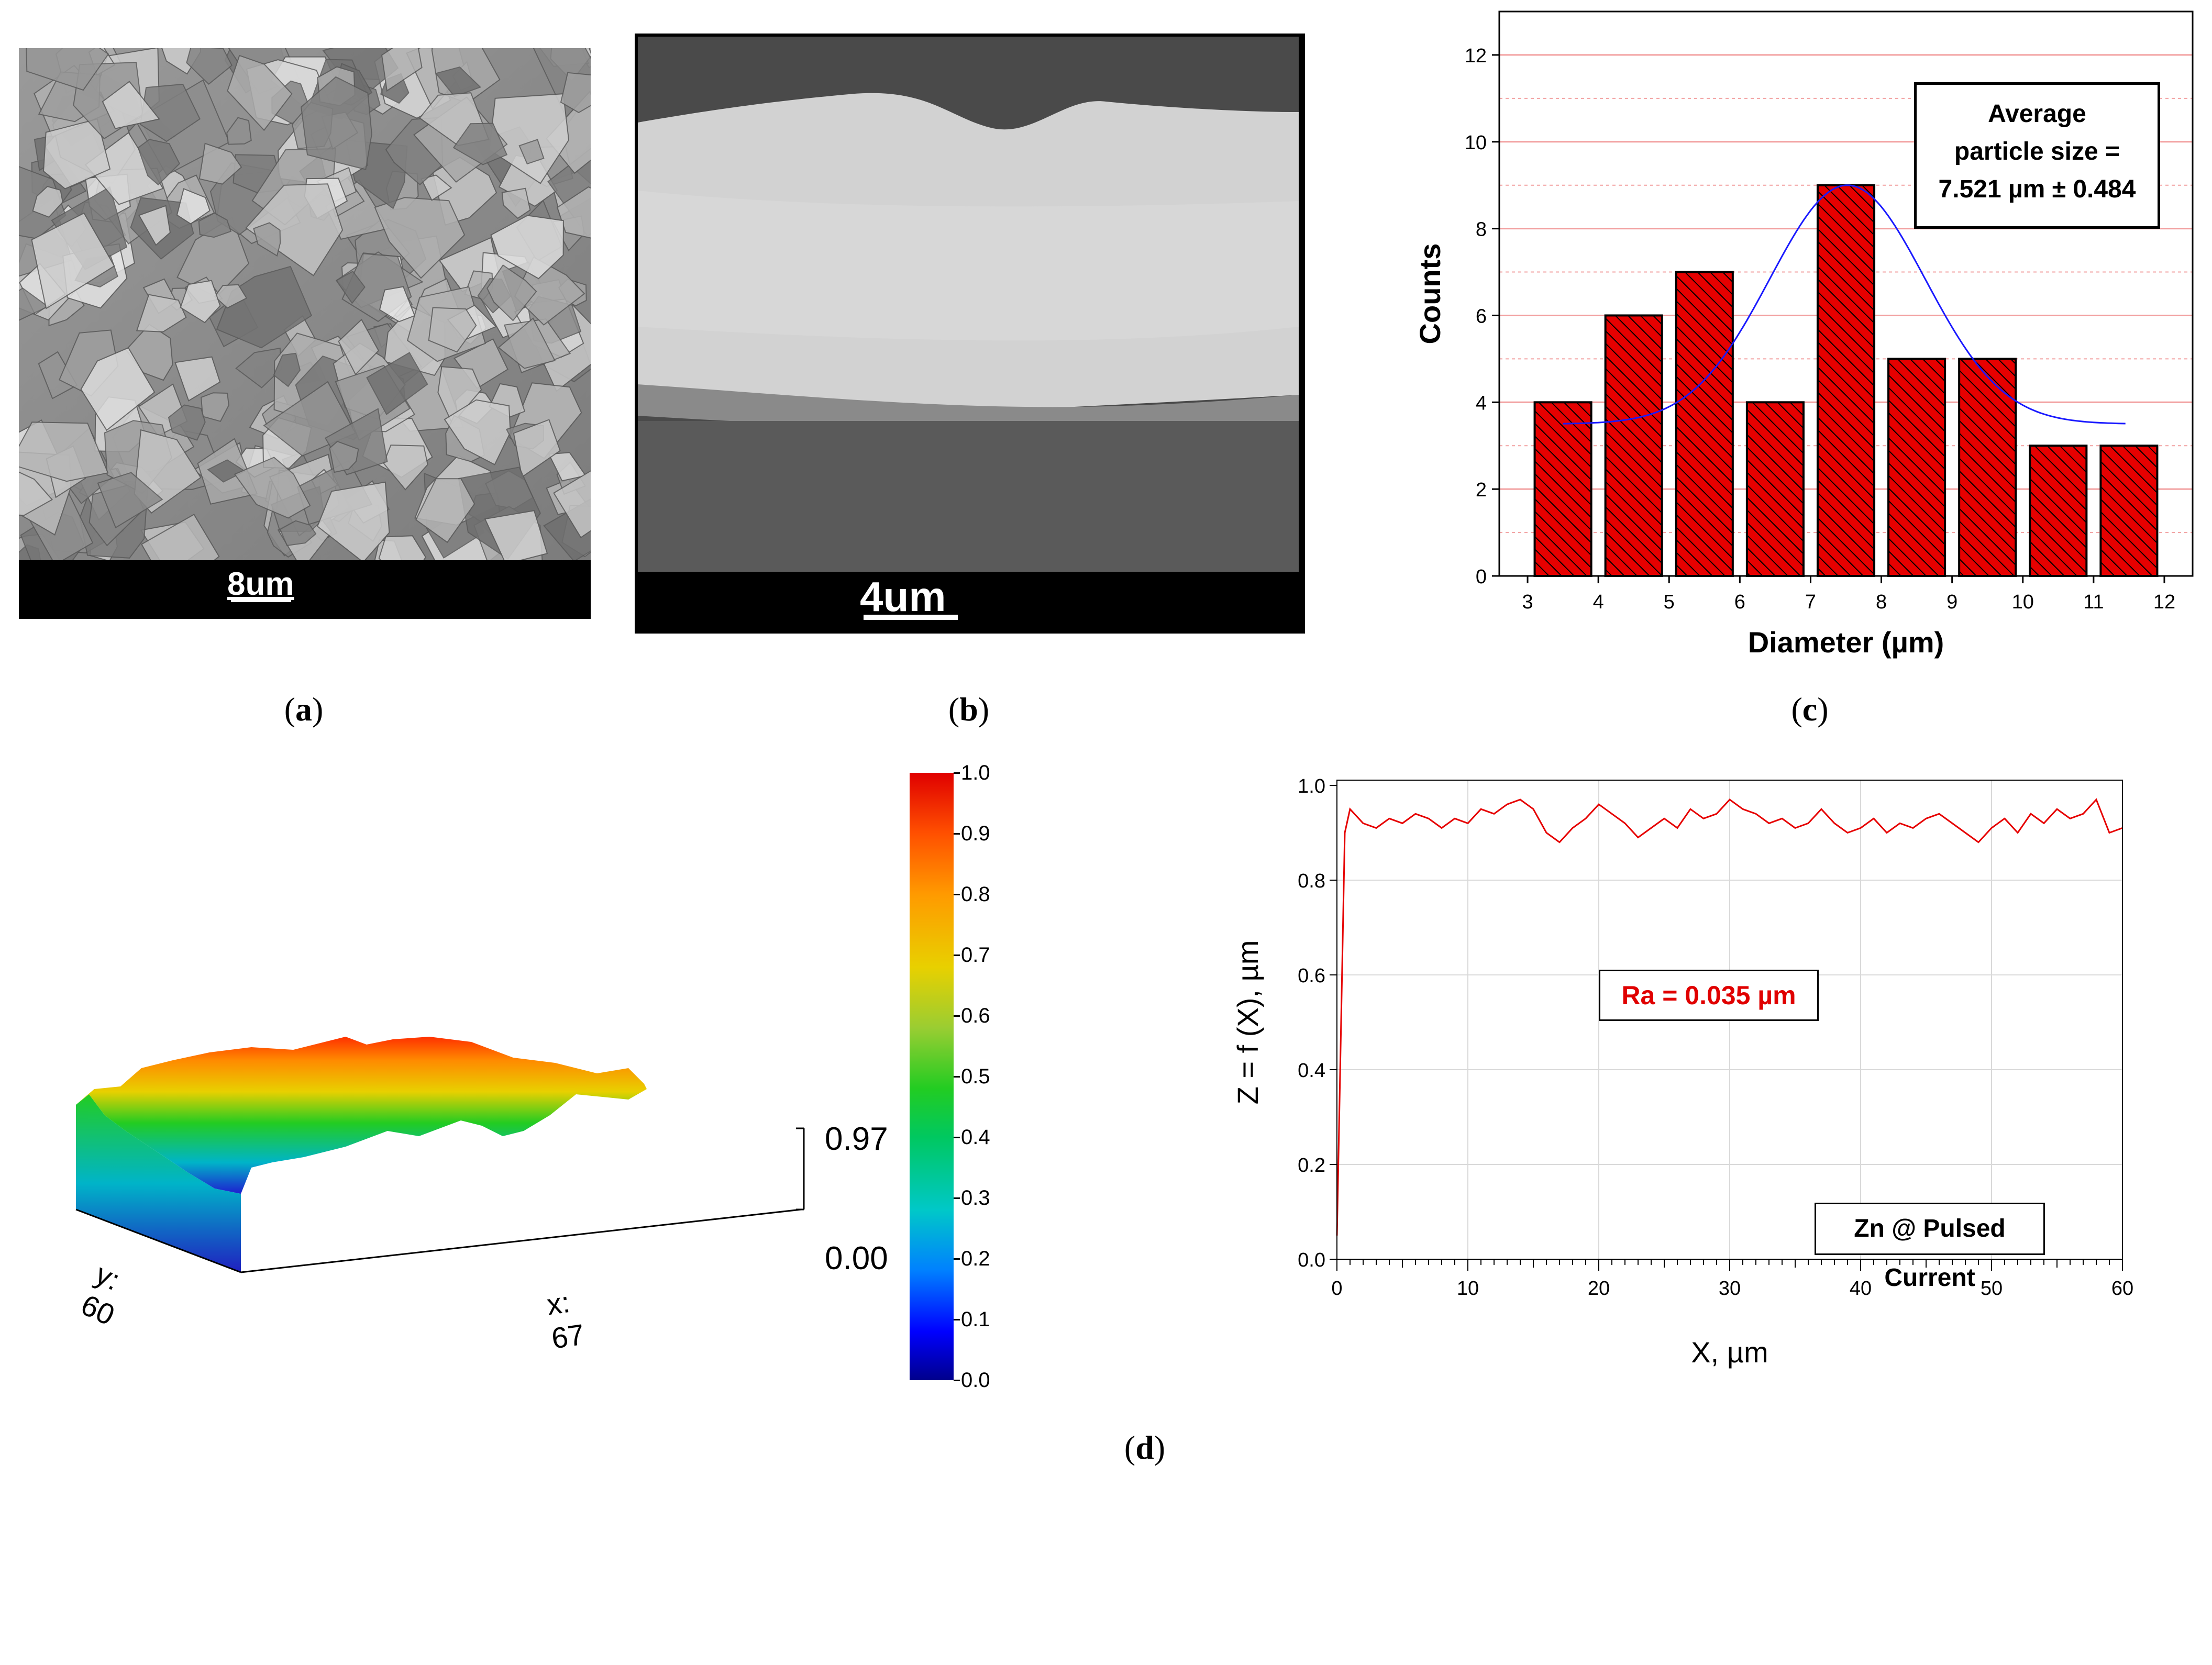  Describe the element at coordinates (2037, 114) in the screenshot. I see `annotation-line-1: Average` at that location.